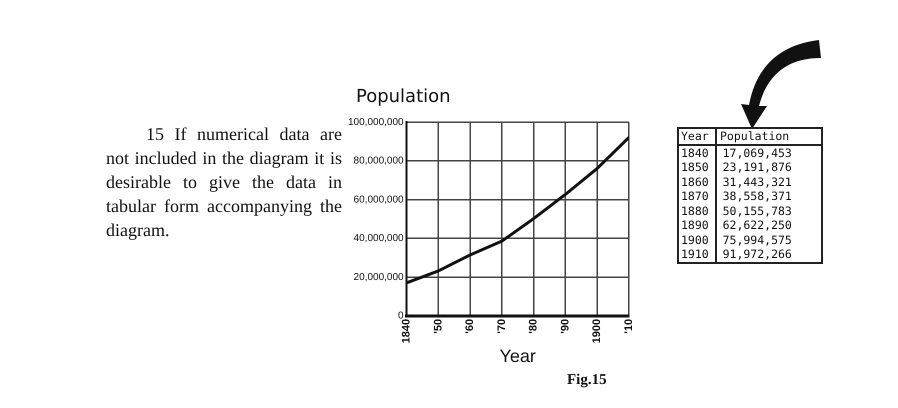  What do you see at coordinates (518, 356) in the screenshot?
I see `x-axis-title: Year` at bounding box center [518, 356].